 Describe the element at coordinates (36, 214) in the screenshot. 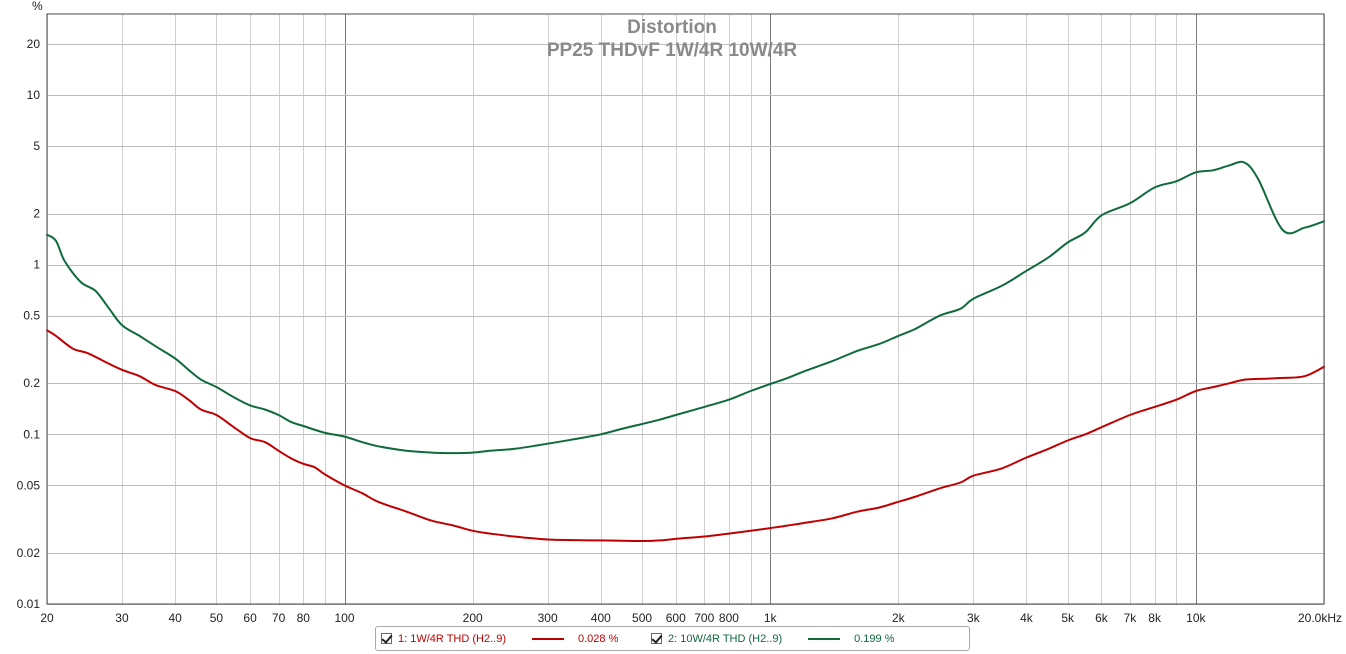

I see `y-tick-label: 2` at that location.